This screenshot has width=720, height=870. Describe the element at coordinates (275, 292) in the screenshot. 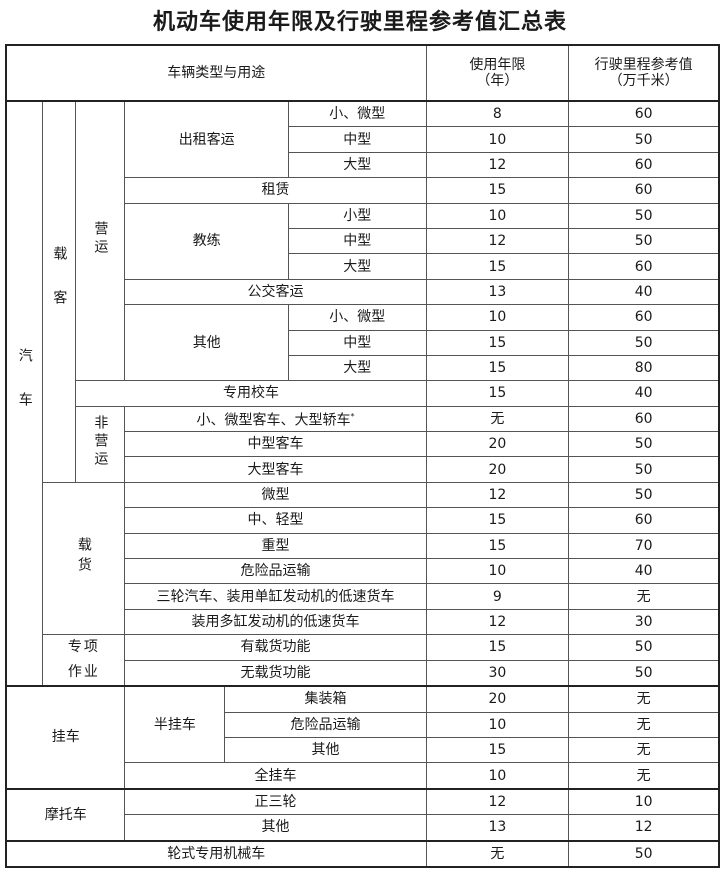

I see `row-label: 公交客运` at that location.